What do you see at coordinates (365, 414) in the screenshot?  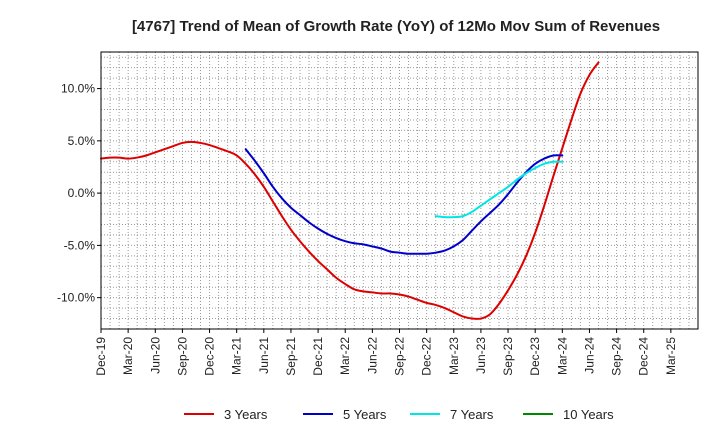 I see `legend-label-5-years: 5 Years` at bounding box center [365, 414].